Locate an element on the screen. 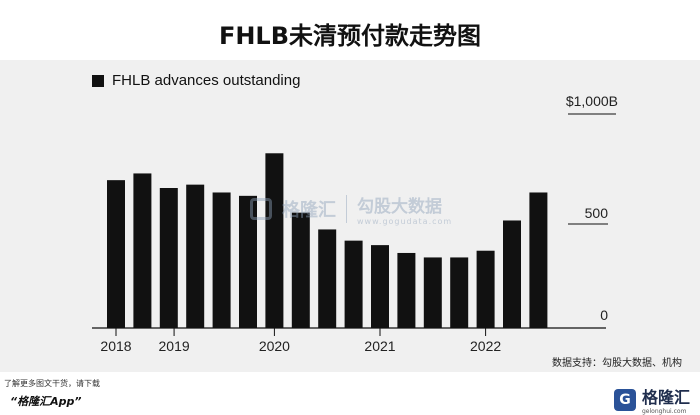 This screenshot has height=415, width=700. watermark-name: 格隆汇 is located at coordinates (309, 210).